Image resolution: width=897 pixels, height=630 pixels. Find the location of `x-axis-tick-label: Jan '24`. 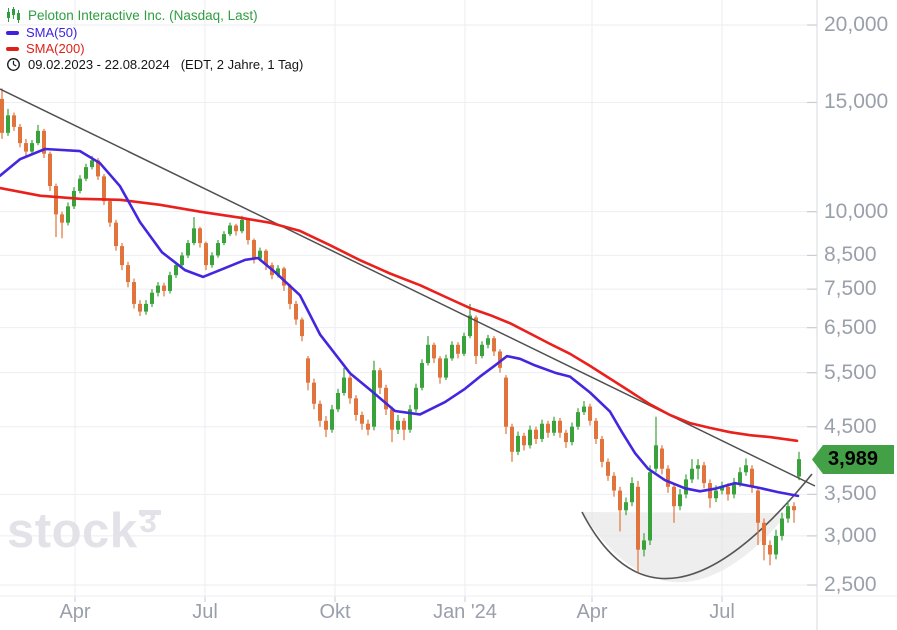

x-axis-tick-label: Jan '24 is located at coordinates (465, 612).